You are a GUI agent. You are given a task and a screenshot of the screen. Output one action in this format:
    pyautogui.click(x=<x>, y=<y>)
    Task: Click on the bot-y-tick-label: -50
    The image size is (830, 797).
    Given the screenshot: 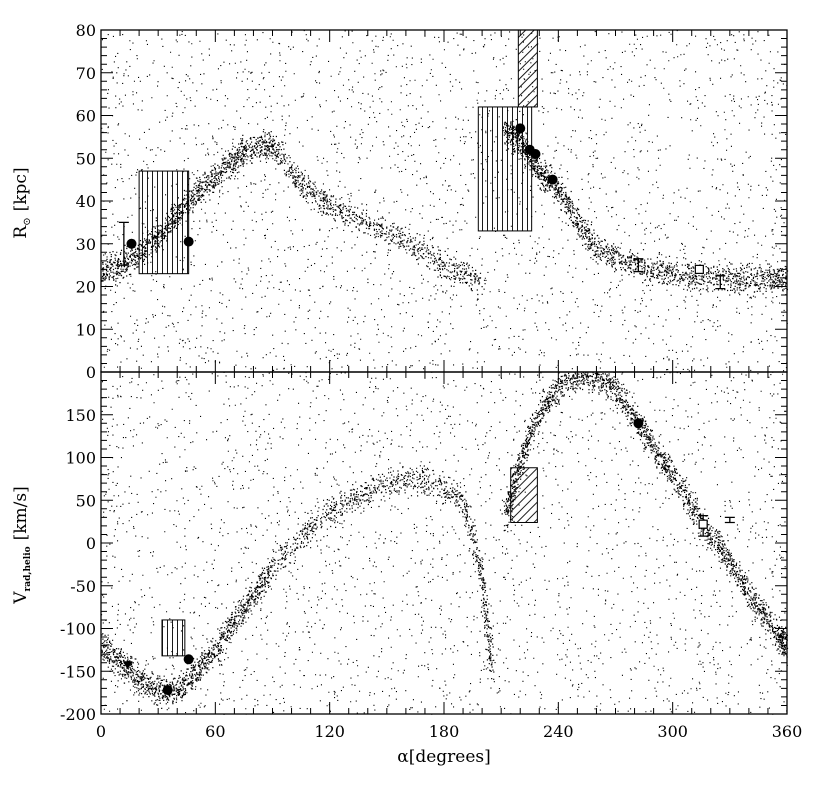 What is the action you would take?
    pyautogui.click(x=83, y=586)
    